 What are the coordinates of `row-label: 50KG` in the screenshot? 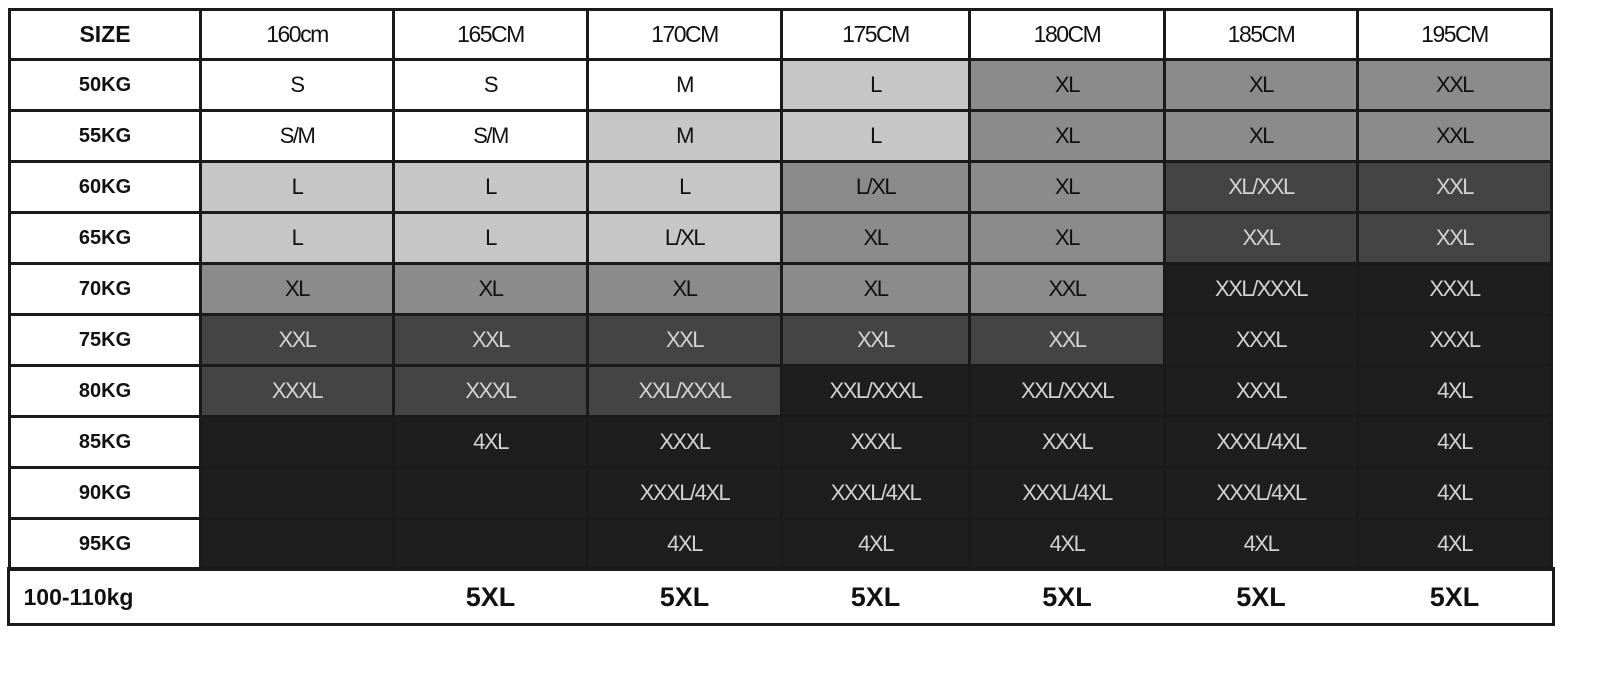 It's located at (105, 85).